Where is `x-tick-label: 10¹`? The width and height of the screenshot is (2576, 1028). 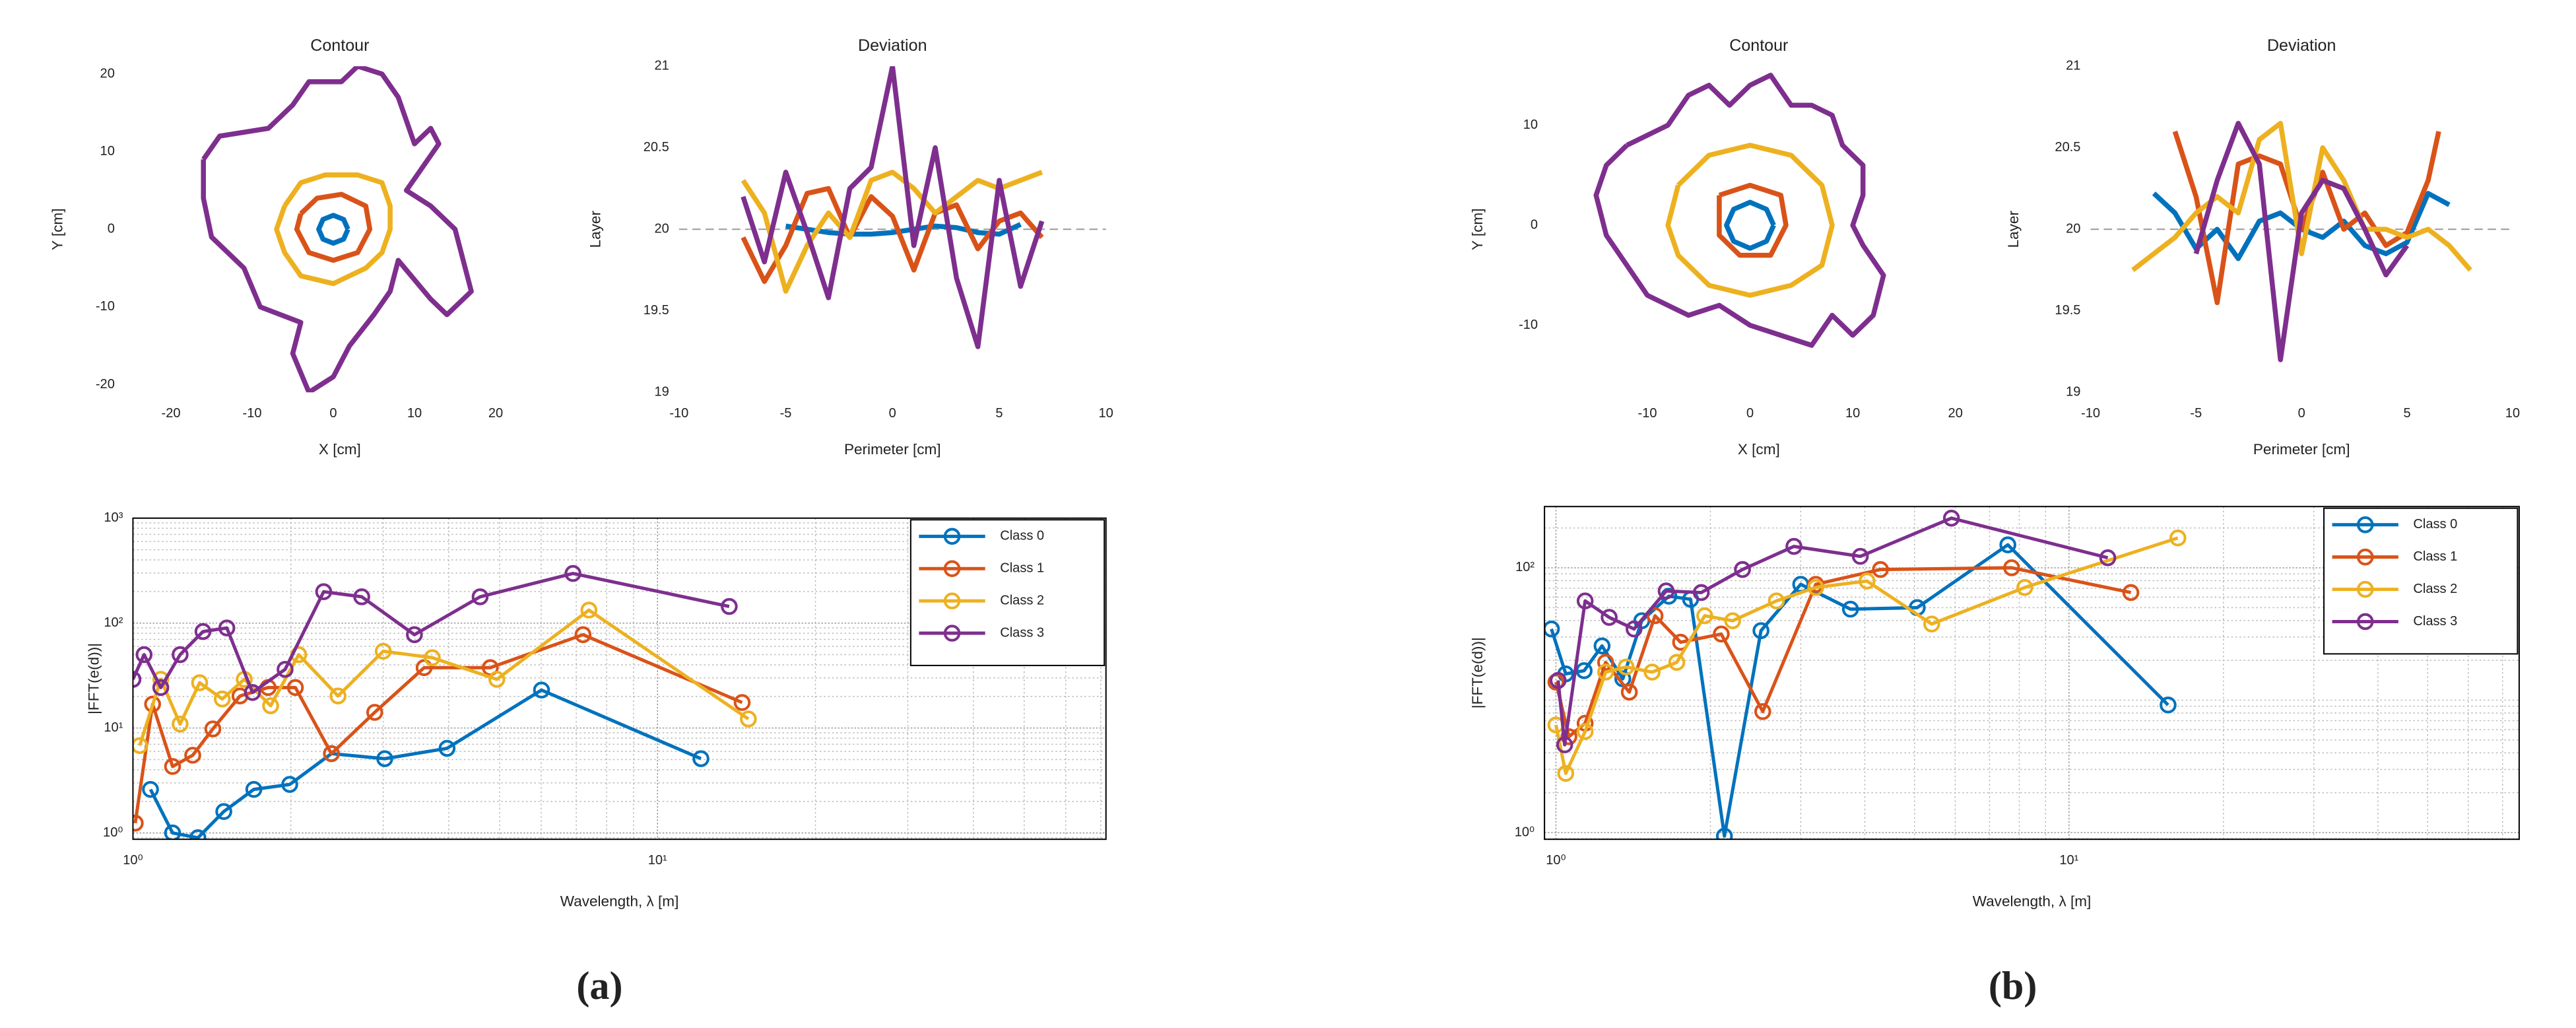
x-tick-label: 10¹ is located at coordinates (2068, 860).